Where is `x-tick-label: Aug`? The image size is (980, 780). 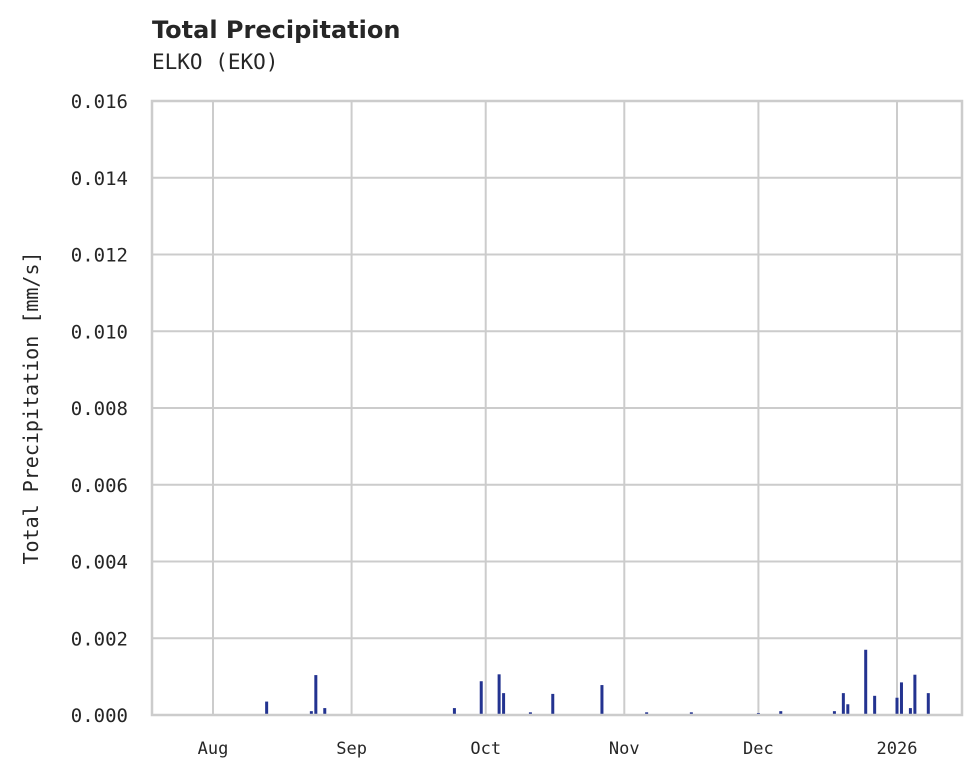 x-tick-label: Aug is located at coordinates (213, 749).